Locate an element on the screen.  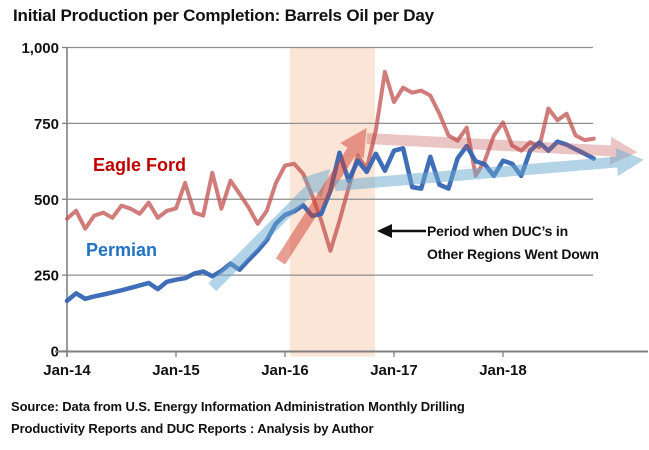
series-label-eagle-ford: Eagle Ford is located at coordinates (140, 165).